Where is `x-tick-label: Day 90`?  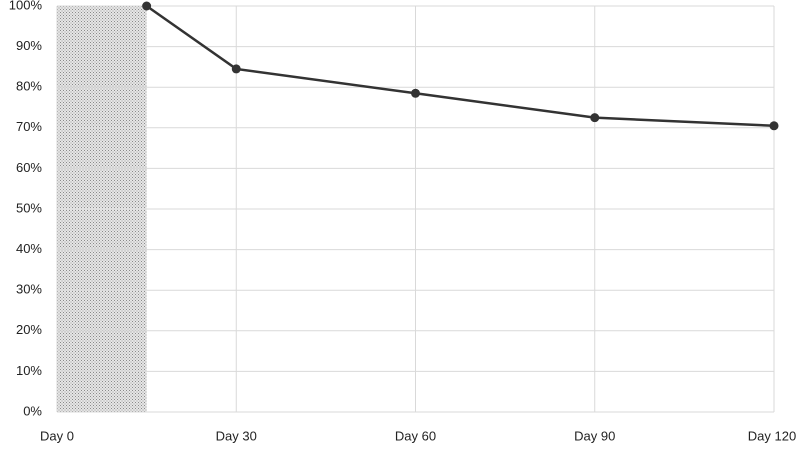
x-tick-label: Day 90 is located at coordinates (594, 435).